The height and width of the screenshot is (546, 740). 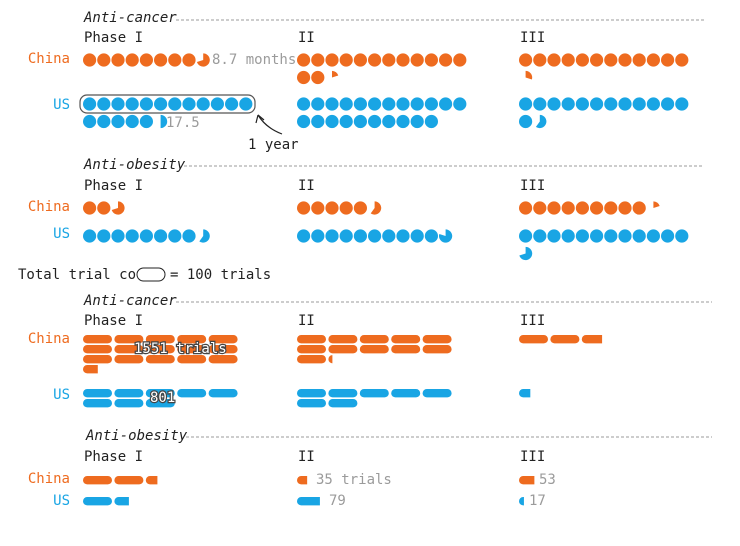 I want to click on time-obesity-china-phase-3-unit, so click(x=540, y=208).